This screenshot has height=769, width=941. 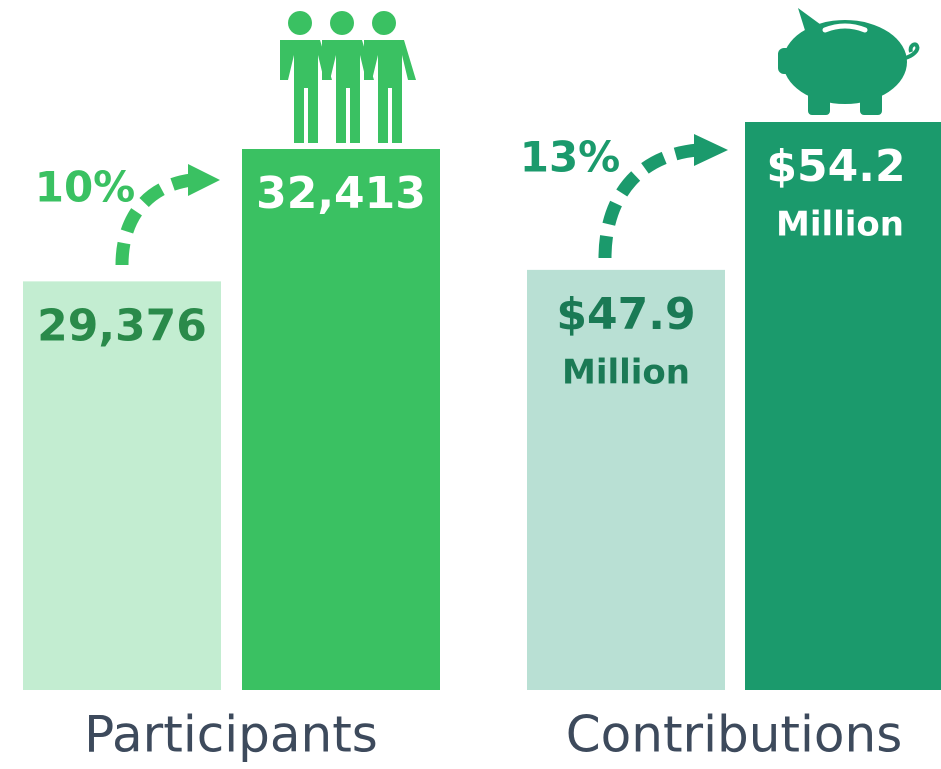 What do you see at coordinates (835, 166) in the screenshot?
I see `value-label: $54.2` at bounding box center [835, 166].